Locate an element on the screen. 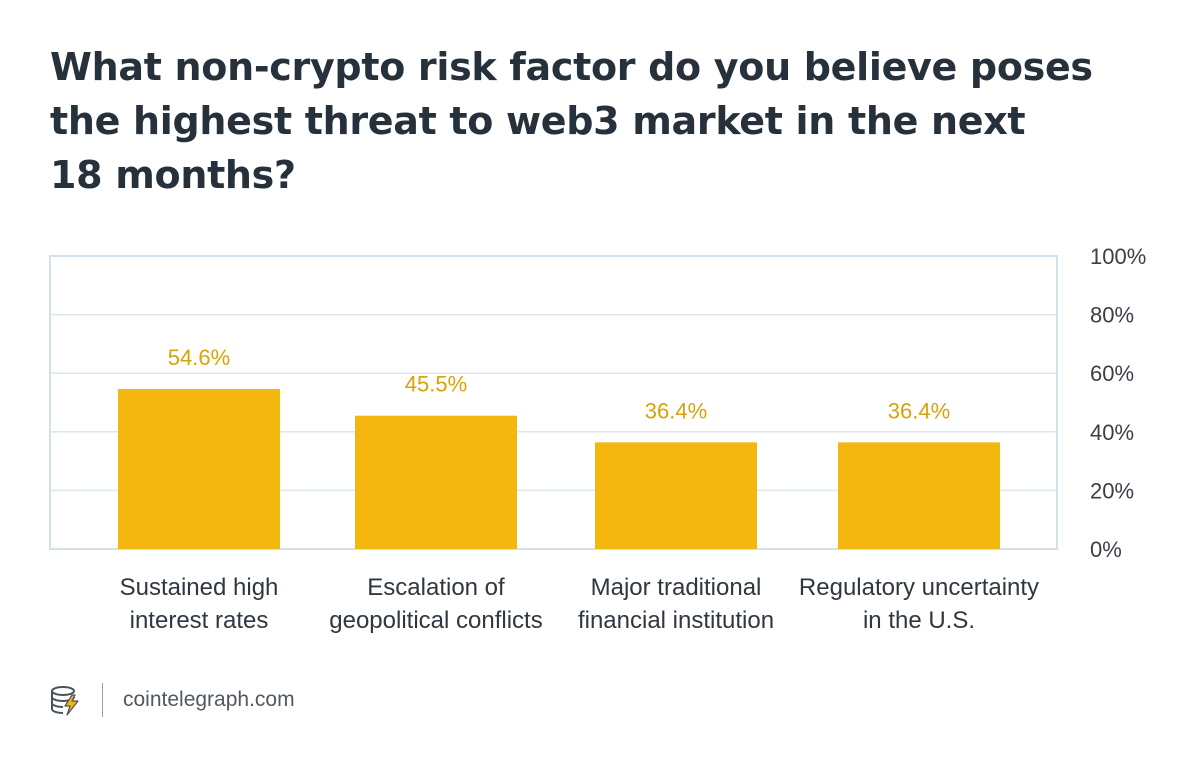 The image size is (1200, 767). x-category-label: Sustained high is located at coordinates (199, 587).